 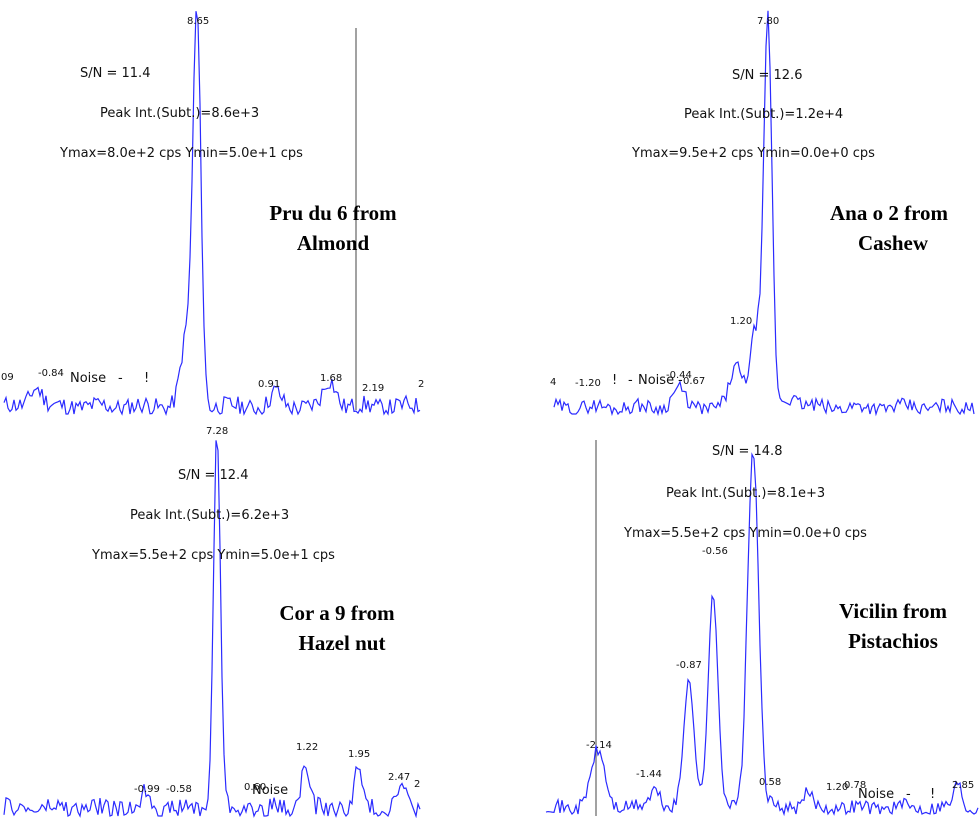 What do you see at coordinates (893, 243) in the screenshot?
I see `chart-title-line: Cashew` at bounding box center [893, 243].